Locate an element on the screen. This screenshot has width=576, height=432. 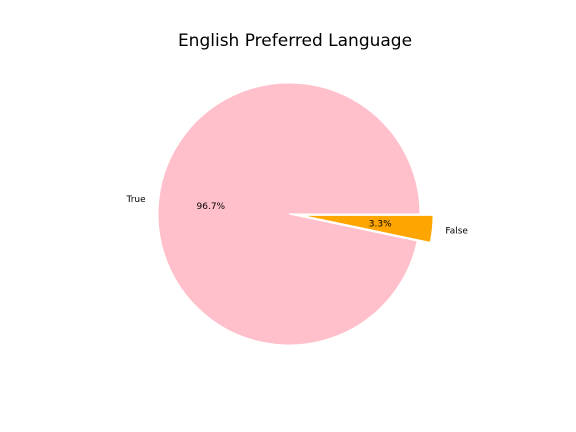
pie-slice-false is located at coordinates (367, 228).